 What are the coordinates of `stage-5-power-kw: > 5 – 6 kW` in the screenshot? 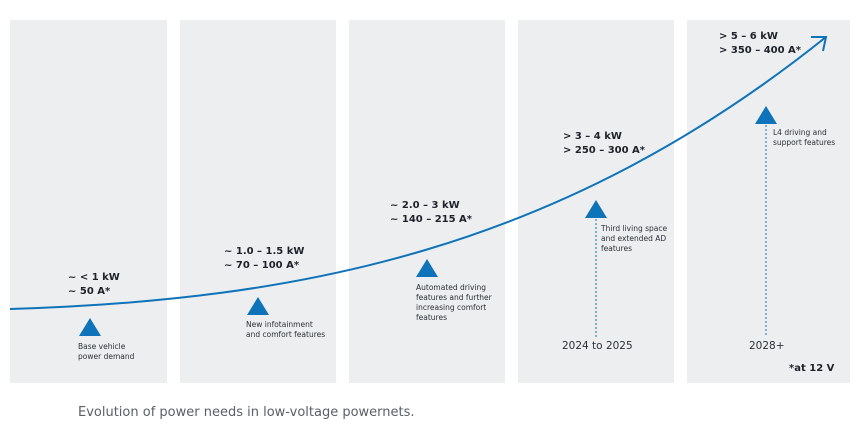 It's located at (748, 36).